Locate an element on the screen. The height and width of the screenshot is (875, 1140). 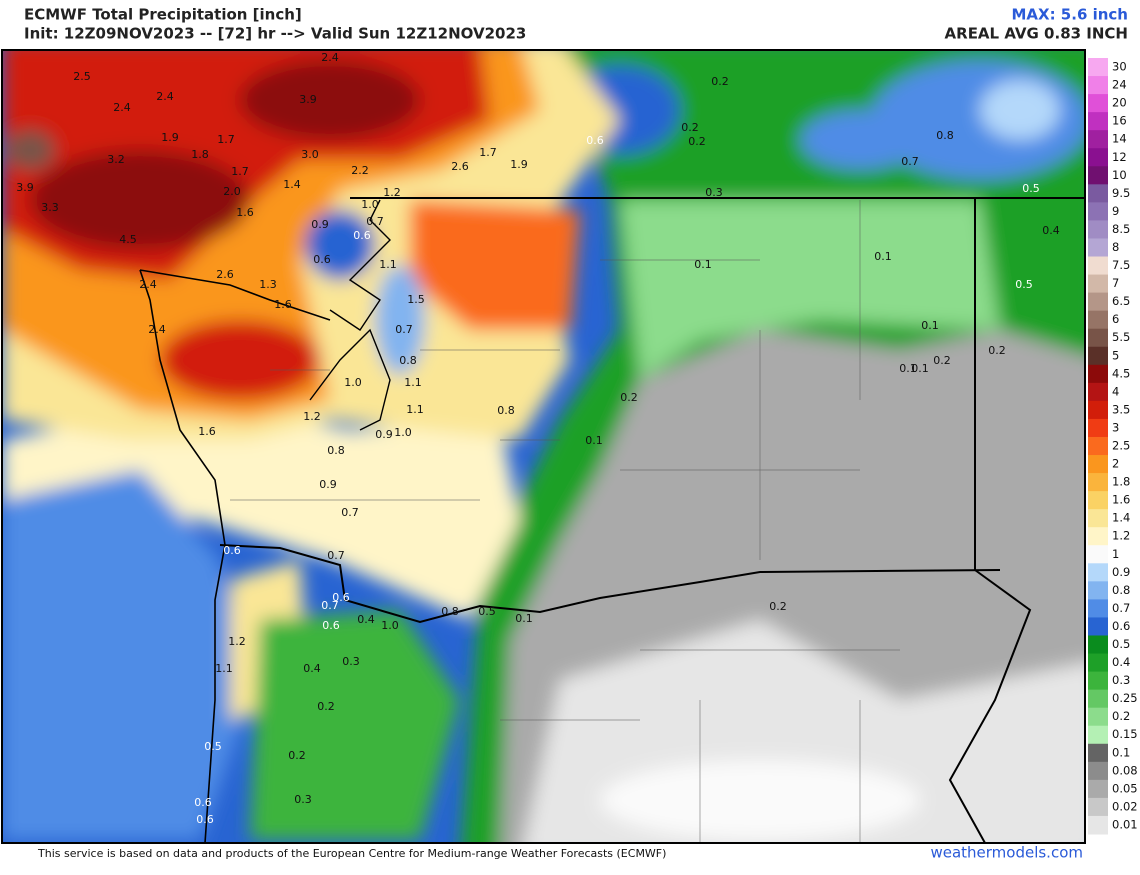
legend-label: 1.4 is located at coordinates (1121, 518).